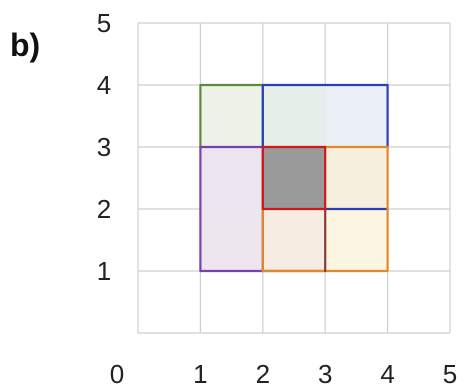 The image size is (464, 387). What do you see at coordinates (450, 373) in the screenshot?
I see `x-tick-label: 5` at bounding box center [450, 373].